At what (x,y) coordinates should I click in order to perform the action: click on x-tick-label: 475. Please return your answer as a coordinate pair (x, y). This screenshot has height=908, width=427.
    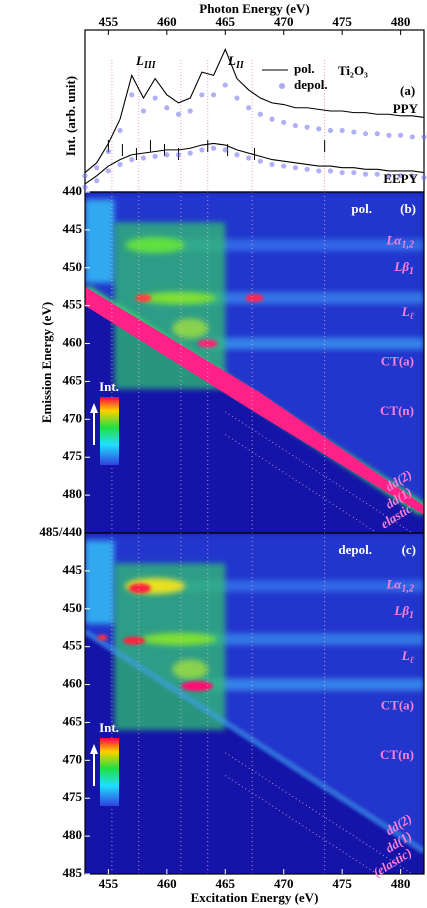
    Looking at the image, I should click on (342, 21).